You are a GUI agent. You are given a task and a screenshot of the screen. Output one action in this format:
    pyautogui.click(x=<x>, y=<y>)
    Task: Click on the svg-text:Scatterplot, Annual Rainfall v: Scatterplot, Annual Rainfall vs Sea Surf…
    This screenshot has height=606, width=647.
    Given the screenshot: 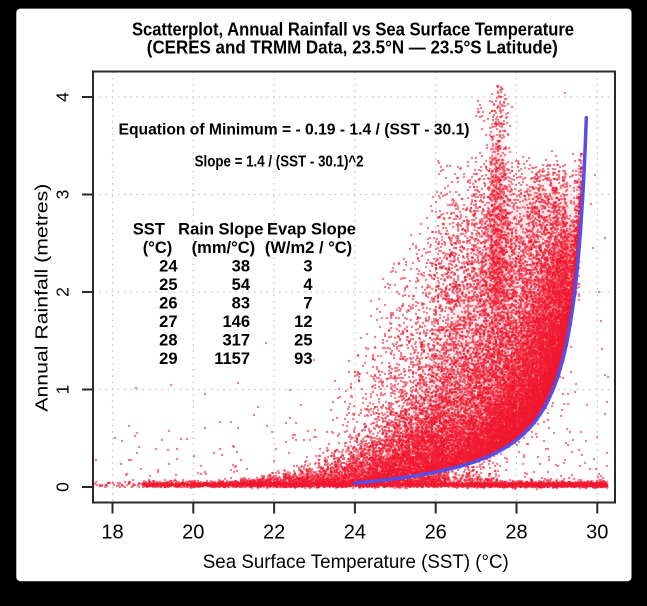 What is the action you would take?
    pyautogui.click(x=353, y=30)
    